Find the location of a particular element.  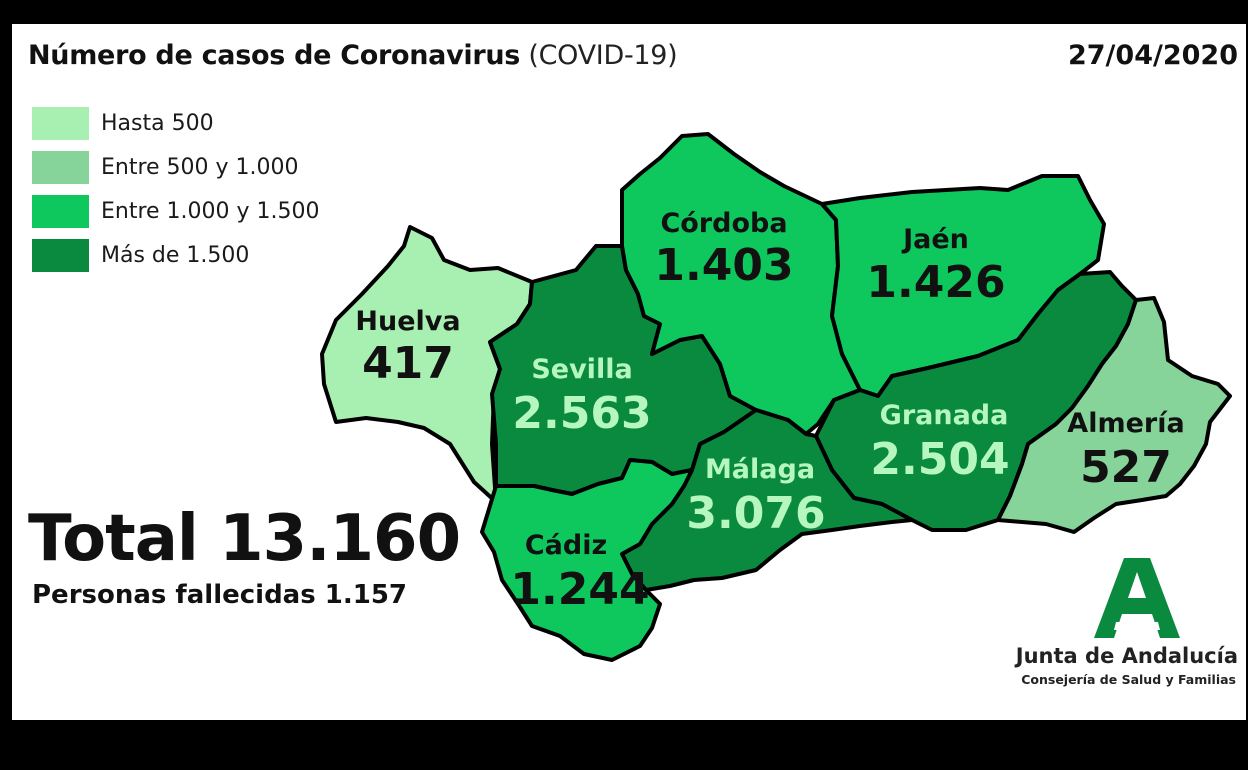

province-cases-malaga: 3.076 is located at coordinates (755, 513).